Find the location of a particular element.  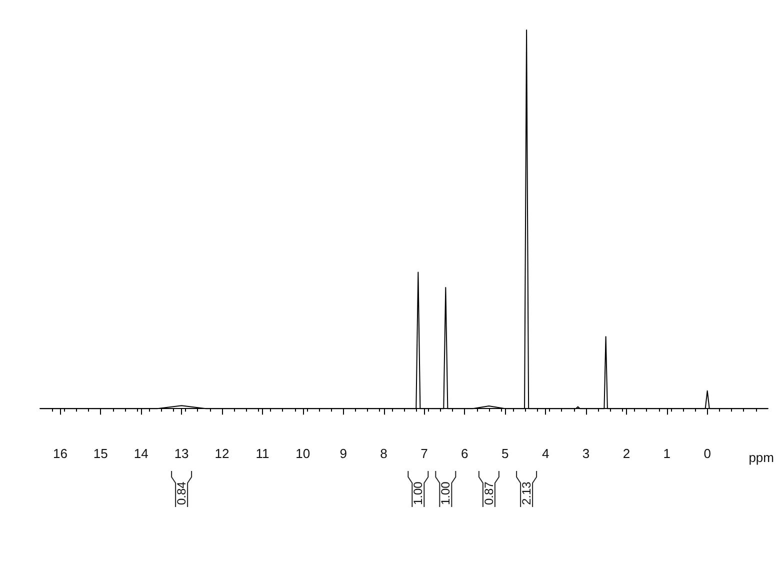

x-axis-title: ppm is located at coordinates (761, 457).